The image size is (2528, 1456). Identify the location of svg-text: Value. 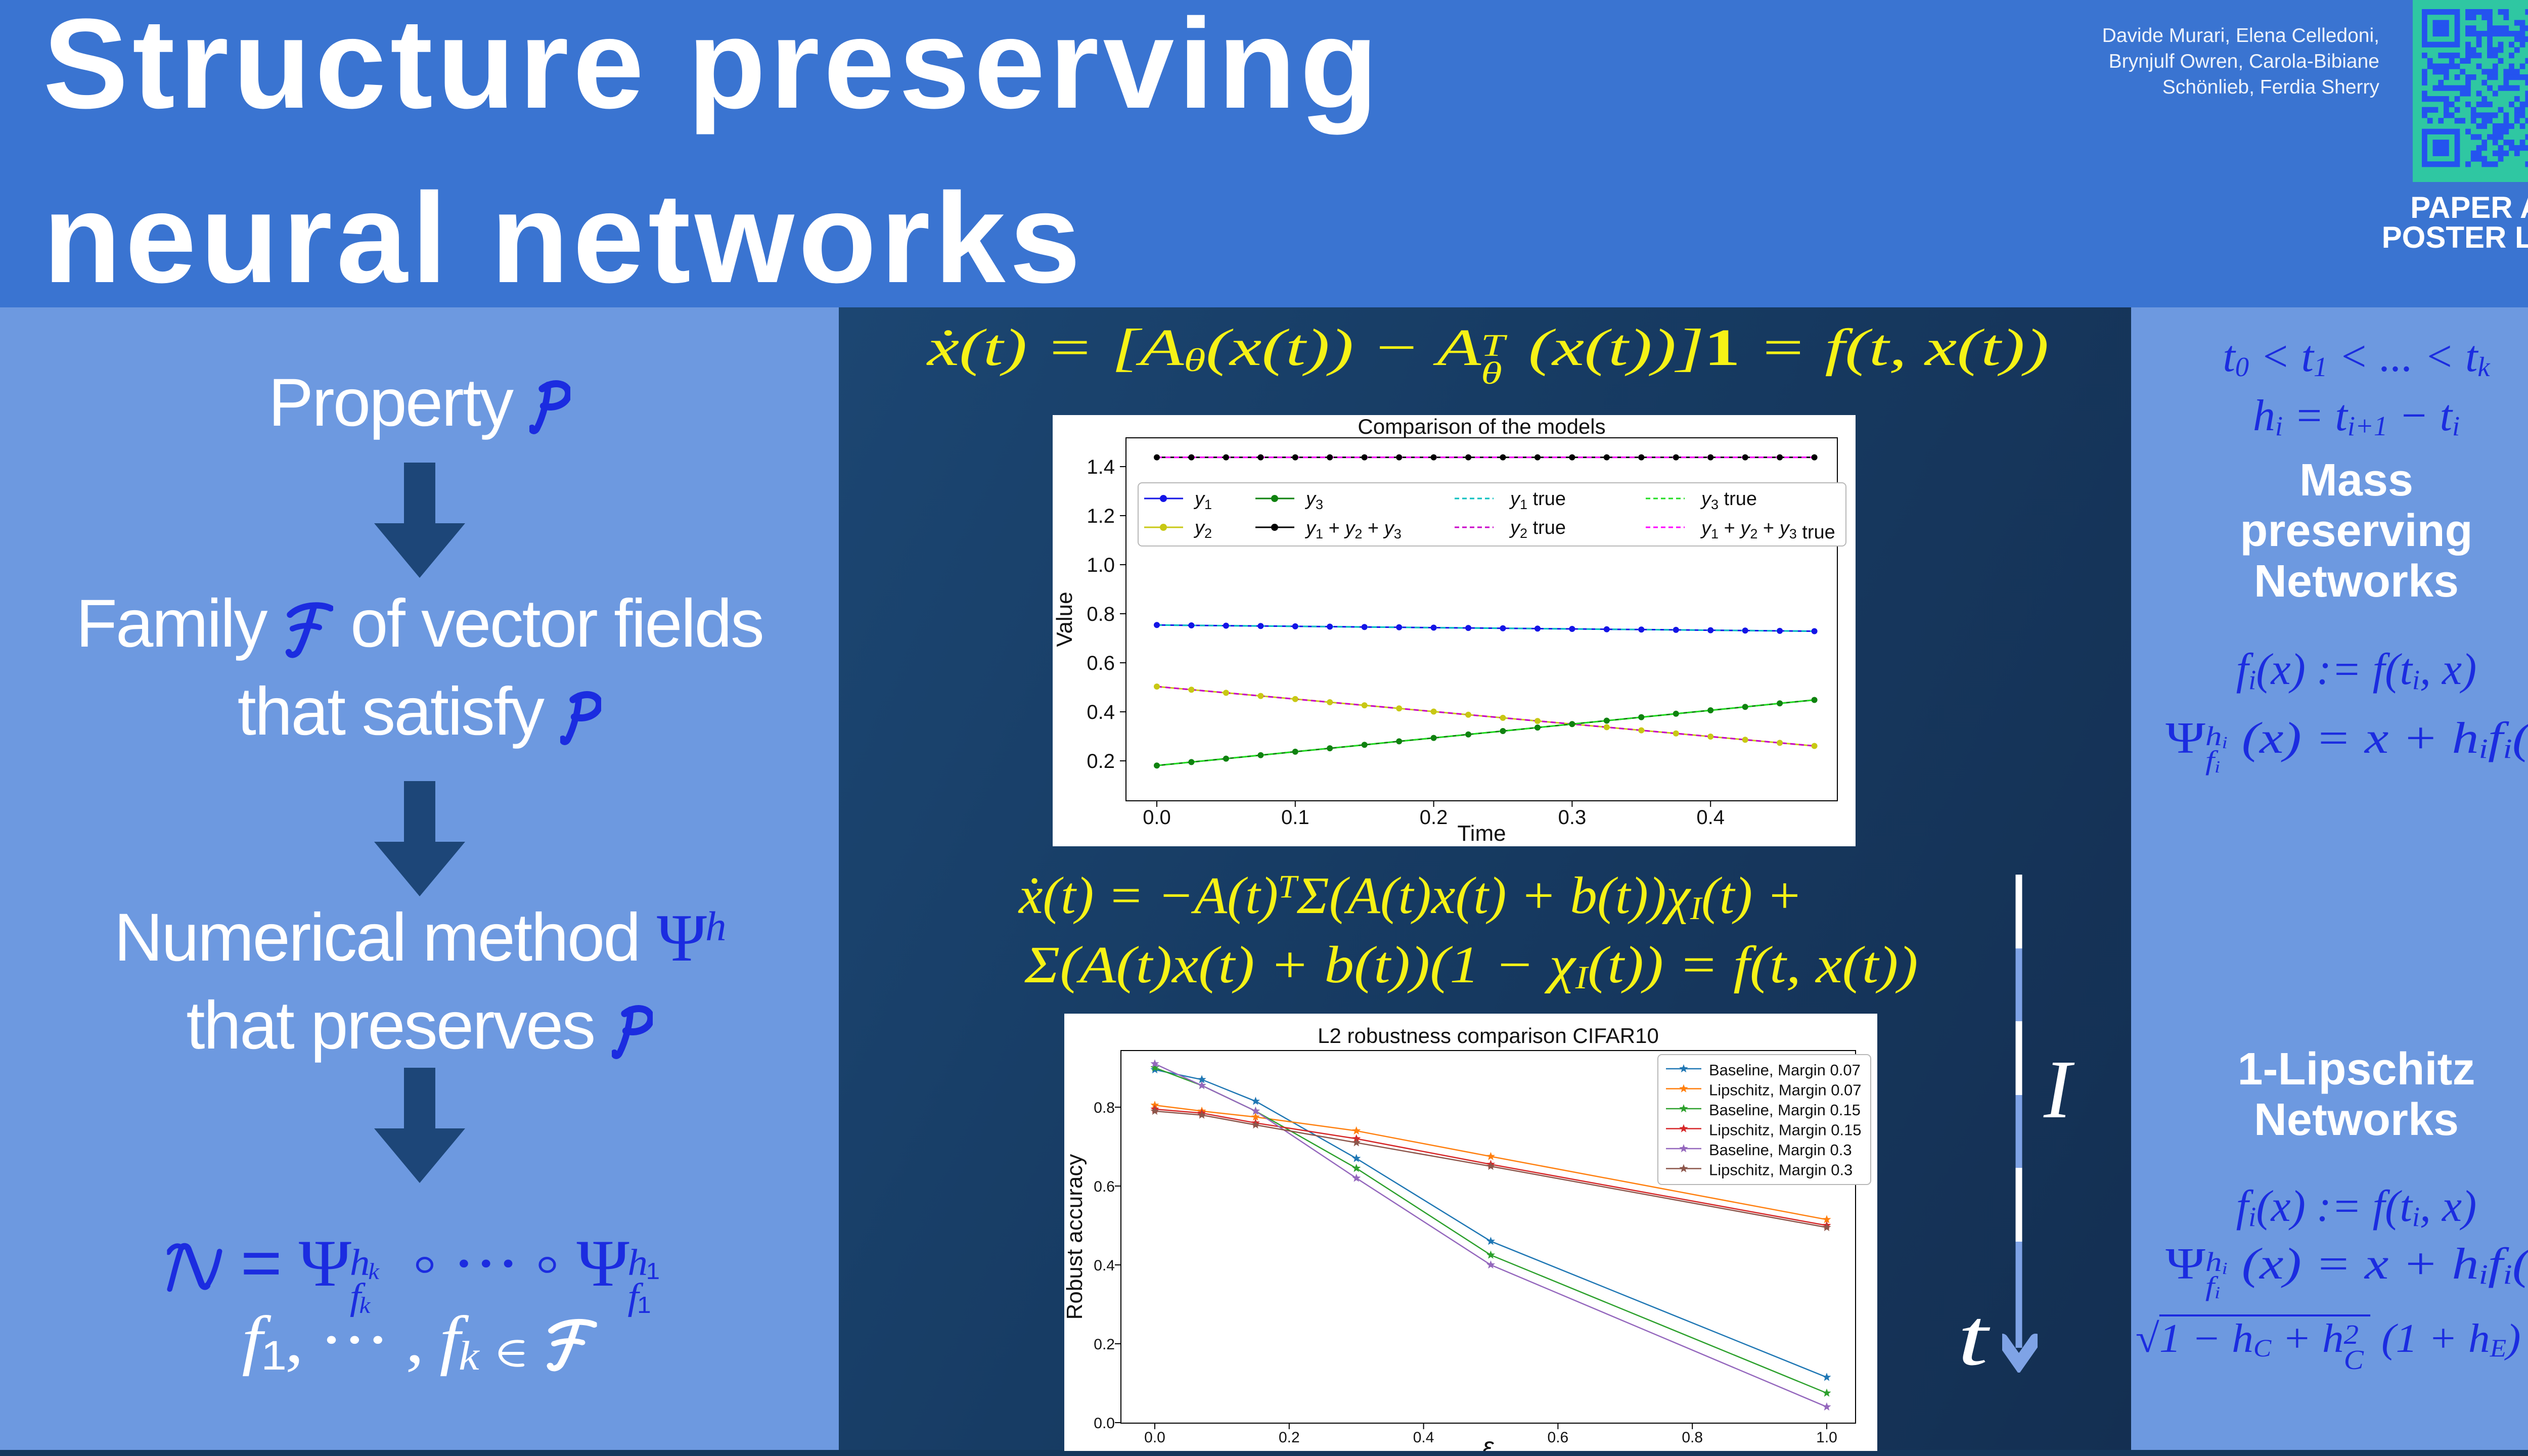
(1065, 619).